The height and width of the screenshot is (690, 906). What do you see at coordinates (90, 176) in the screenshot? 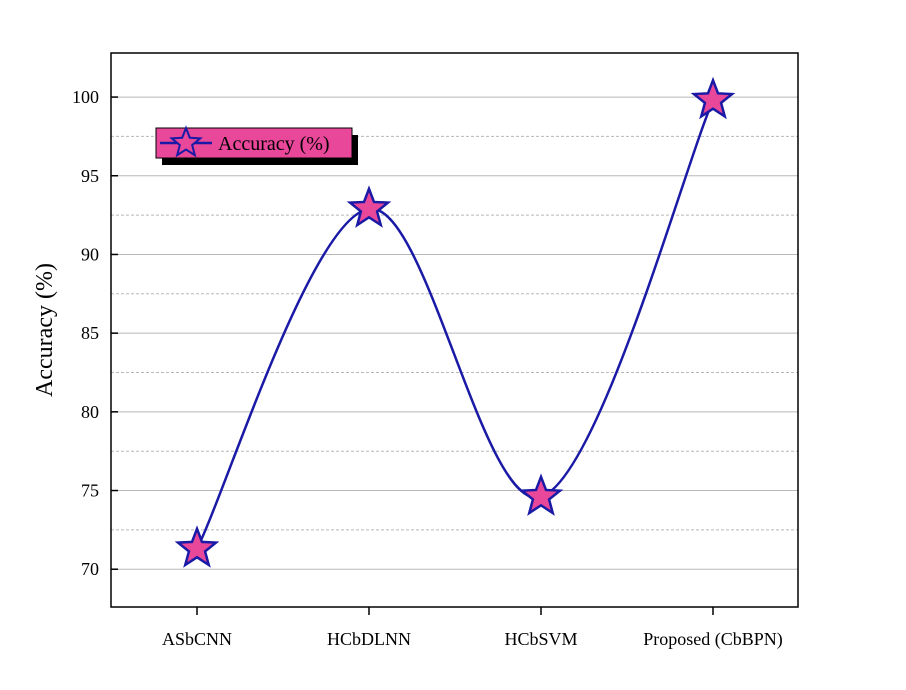
I see `y-tick-label: 95` at bounding box center [90, 176].